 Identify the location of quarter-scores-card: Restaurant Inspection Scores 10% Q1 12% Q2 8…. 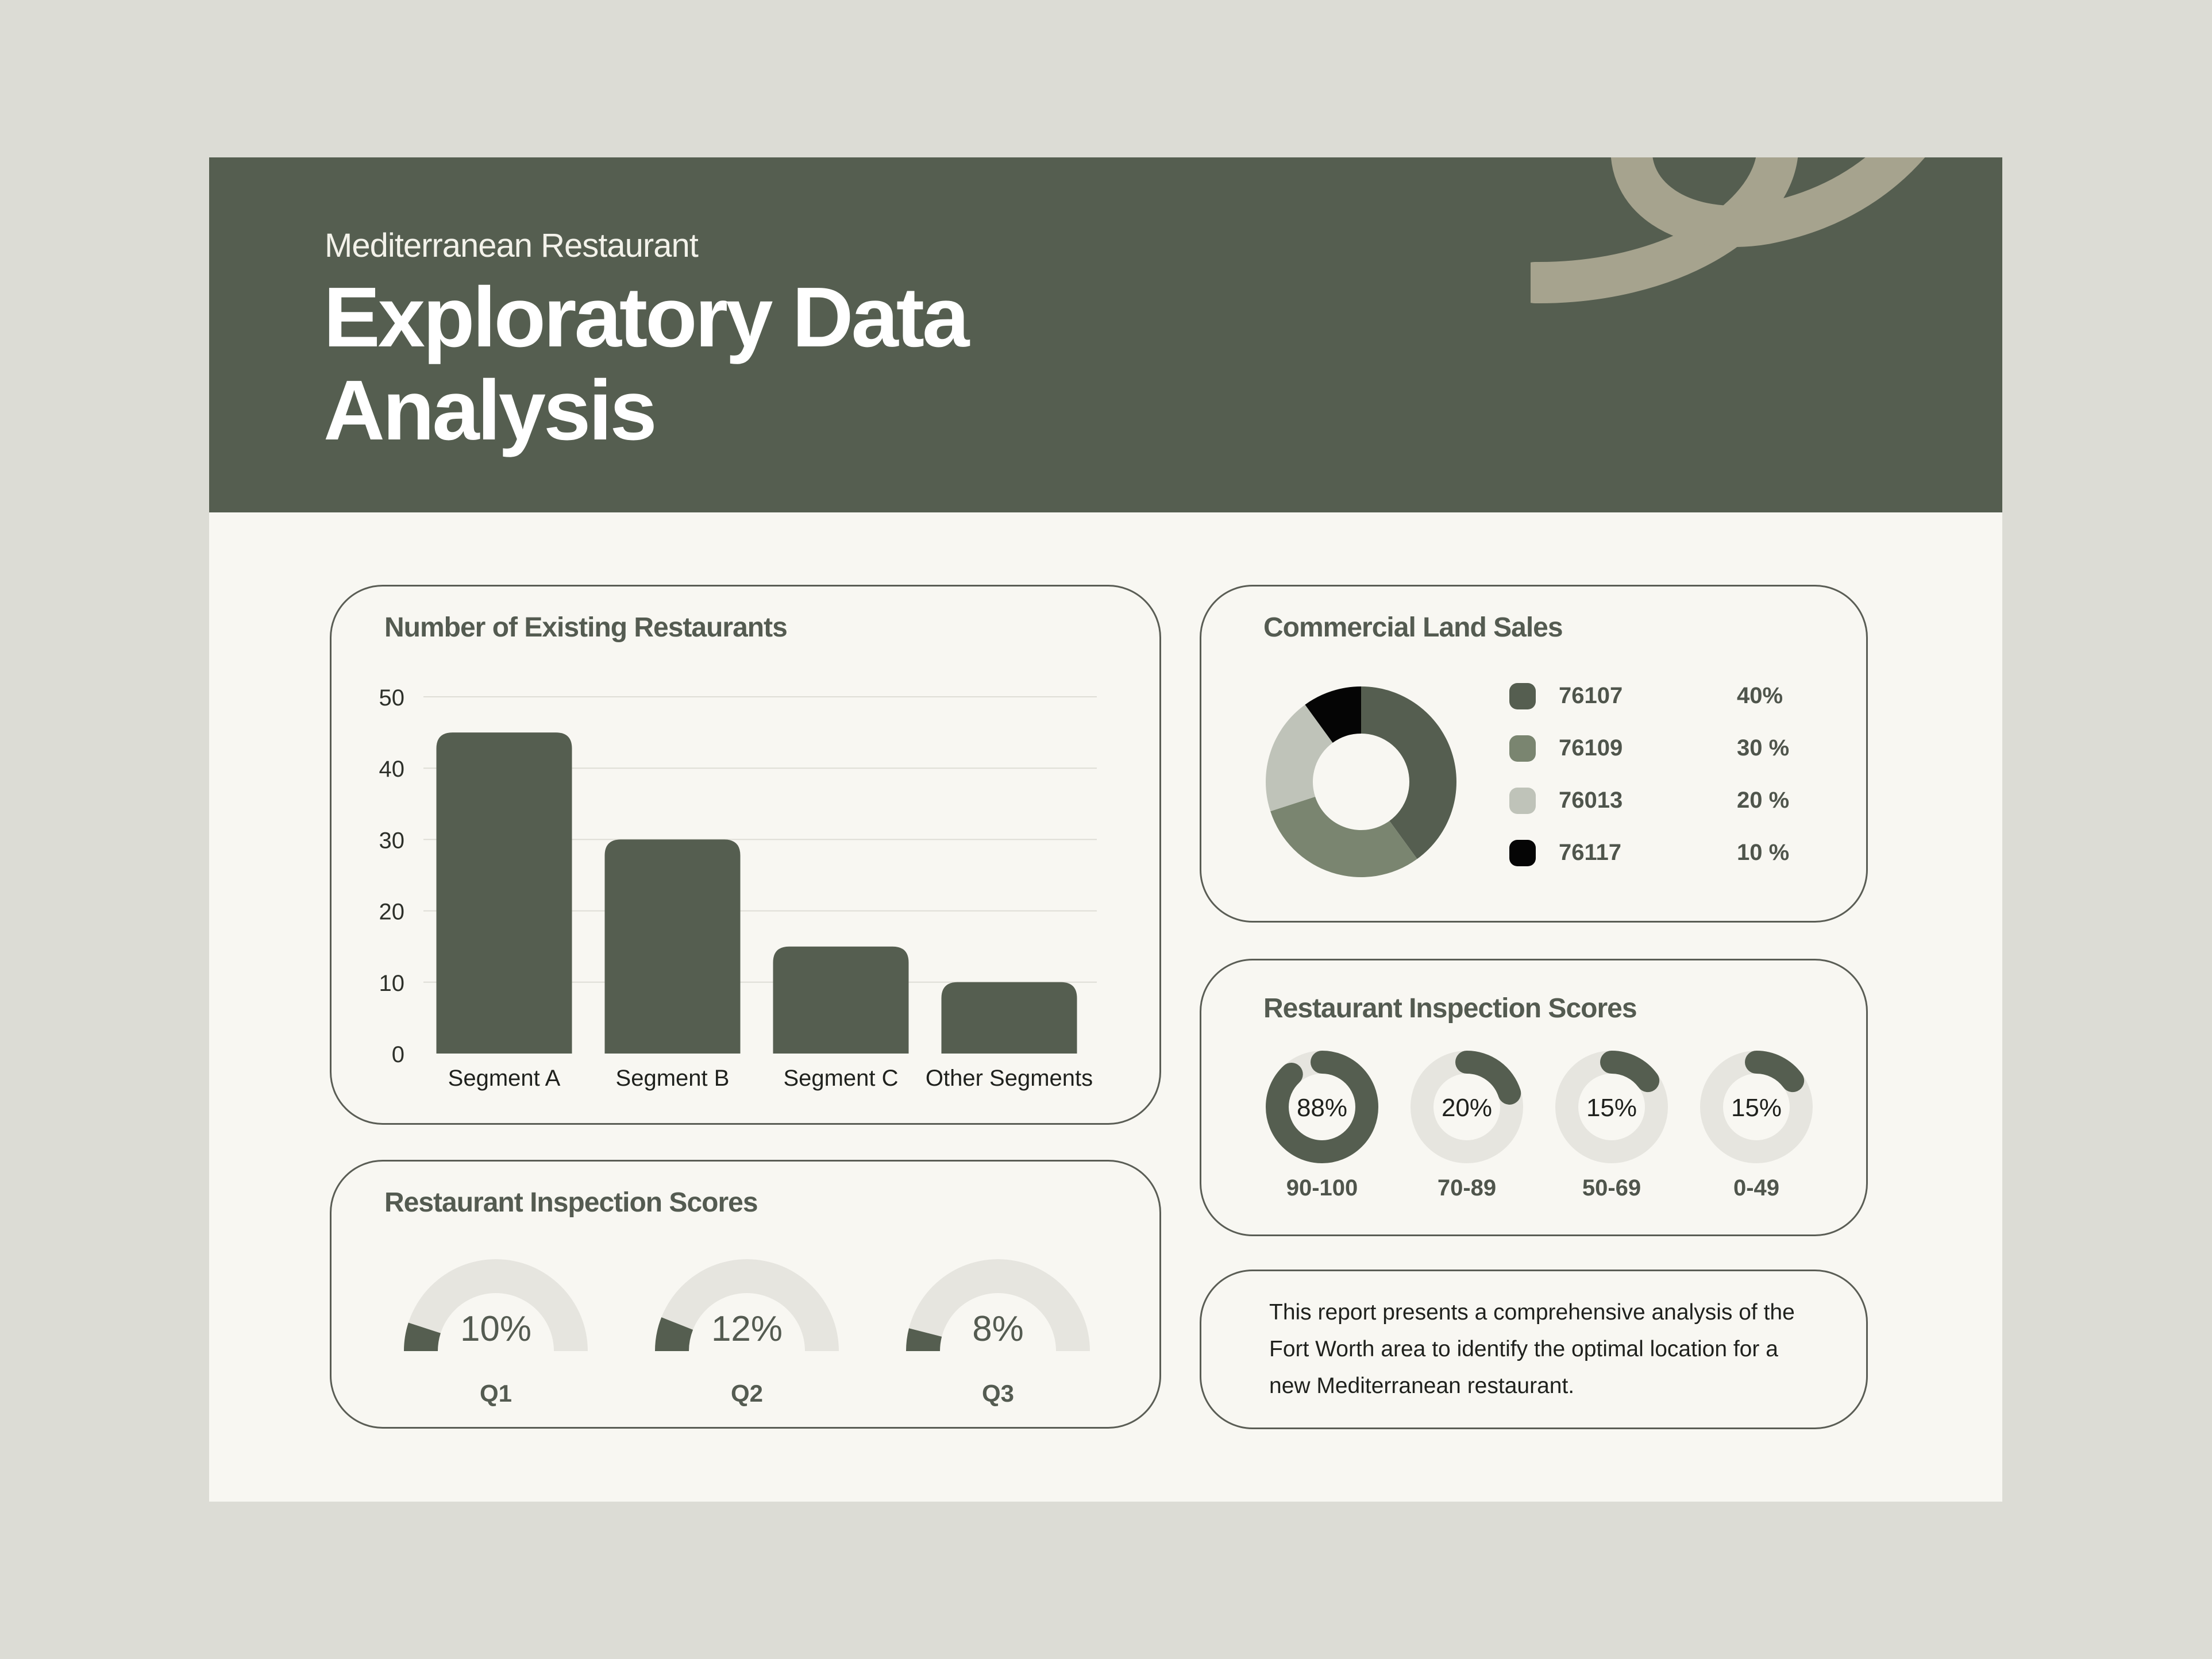
(745, 1294).